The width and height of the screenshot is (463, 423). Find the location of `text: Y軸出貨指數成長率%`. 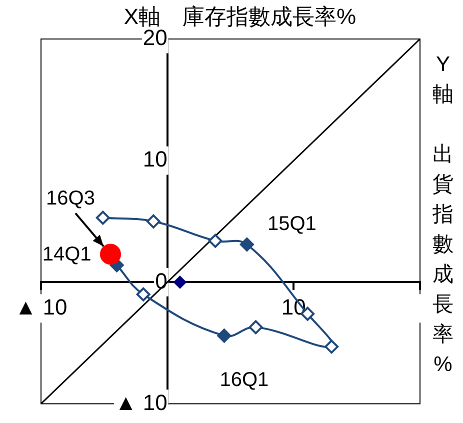

text: Y軸出貨指數成長率% is located at coordinates (443, 214).